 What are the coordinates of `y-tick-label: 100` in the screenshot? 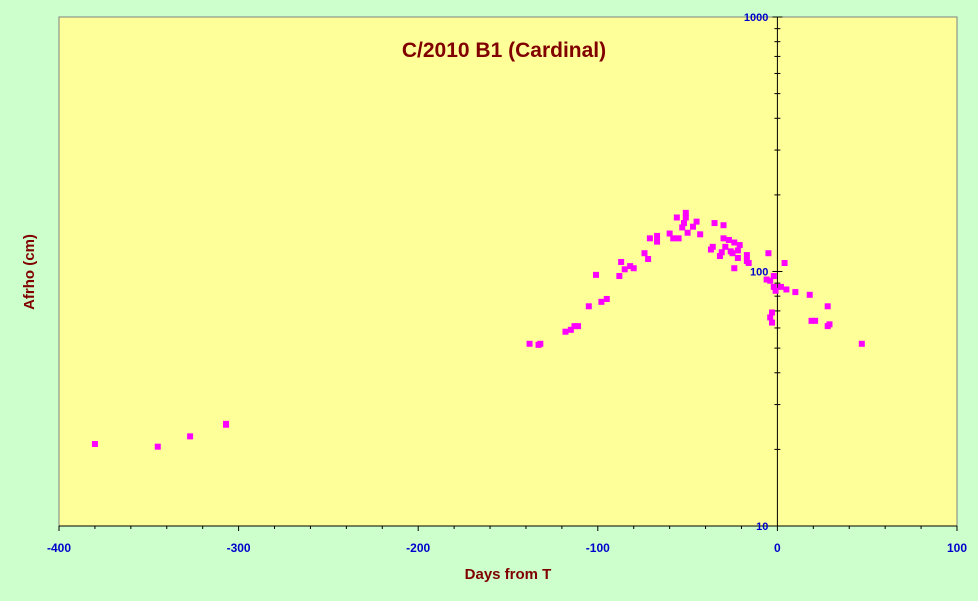 It's located at (759, 273).